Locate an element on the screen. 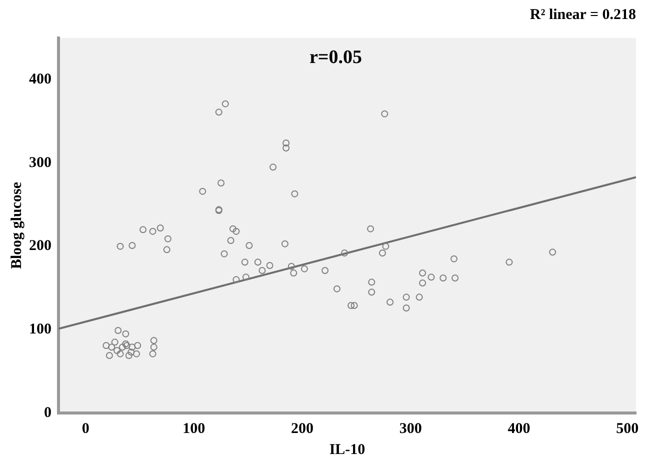 This screenshot has width=650, height=459. x-tick-label: 200 is located at coordinates (302, 428).